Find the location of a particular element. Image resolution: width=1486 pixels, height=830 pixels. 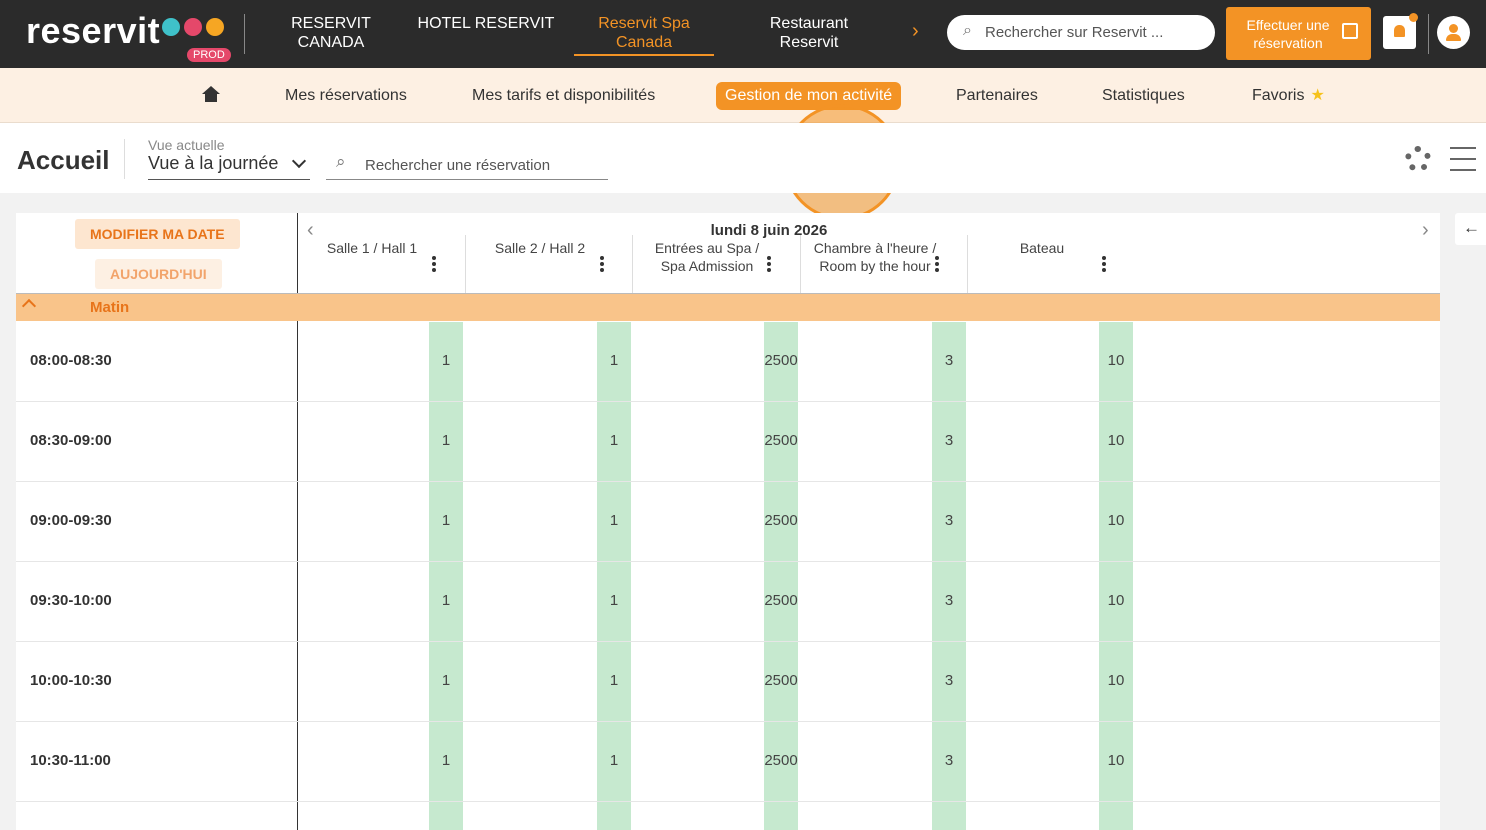

reservation-search: ⌕ Rechercher une réservation is located at coordinates (467, 164).